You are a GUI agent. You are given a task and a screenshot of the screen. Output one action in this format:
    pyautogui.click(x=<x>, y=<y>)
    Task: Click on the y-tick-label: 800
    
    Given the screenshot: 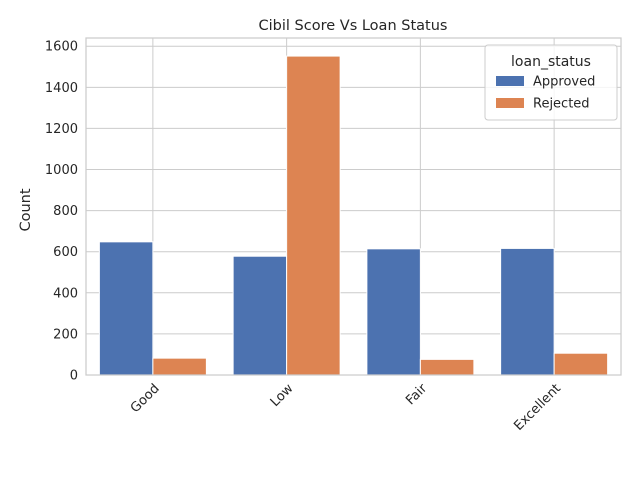 What is the action you would take?
    pyautogui.click(x=65, y=211)
    